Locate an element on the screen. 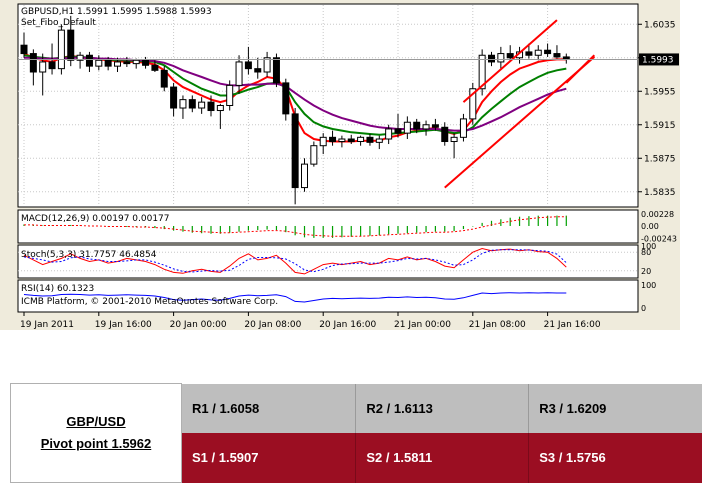 The height and width of the screenshot is (495, 714). stoch-main-line is located at coordinates (295, 261).